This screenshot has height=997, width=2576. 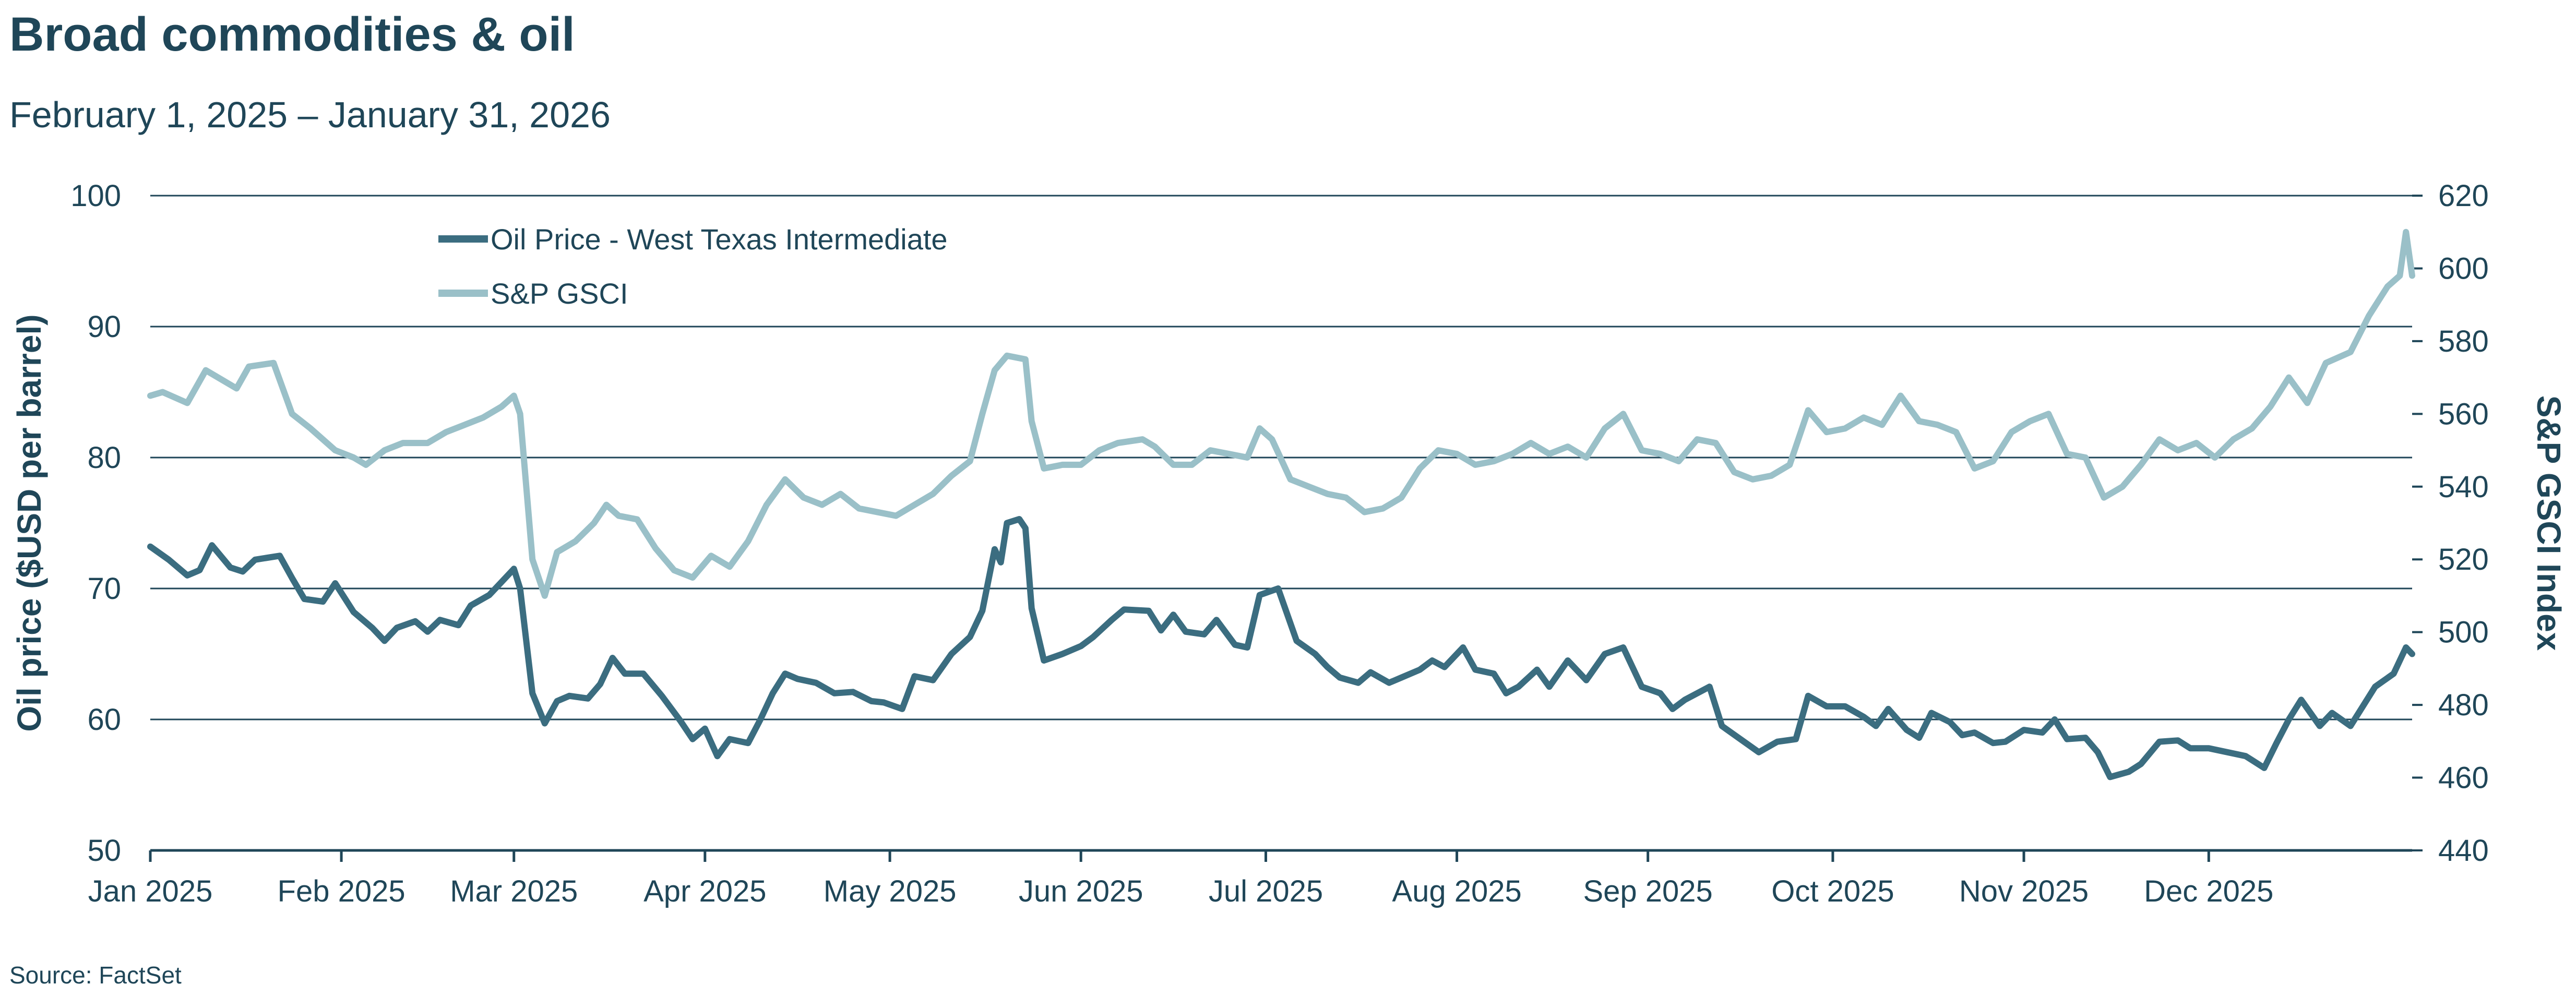 I want to click on x-tick-label: Oct 2025, so click(x=1833, y=891).